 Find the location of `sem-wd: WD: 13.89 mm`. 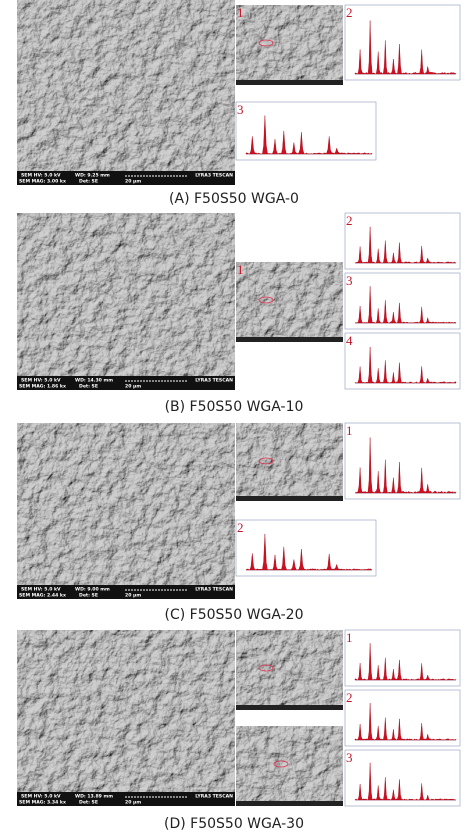

sem-wd: WD: 13.89 mm is located at coordinates (94, 797).